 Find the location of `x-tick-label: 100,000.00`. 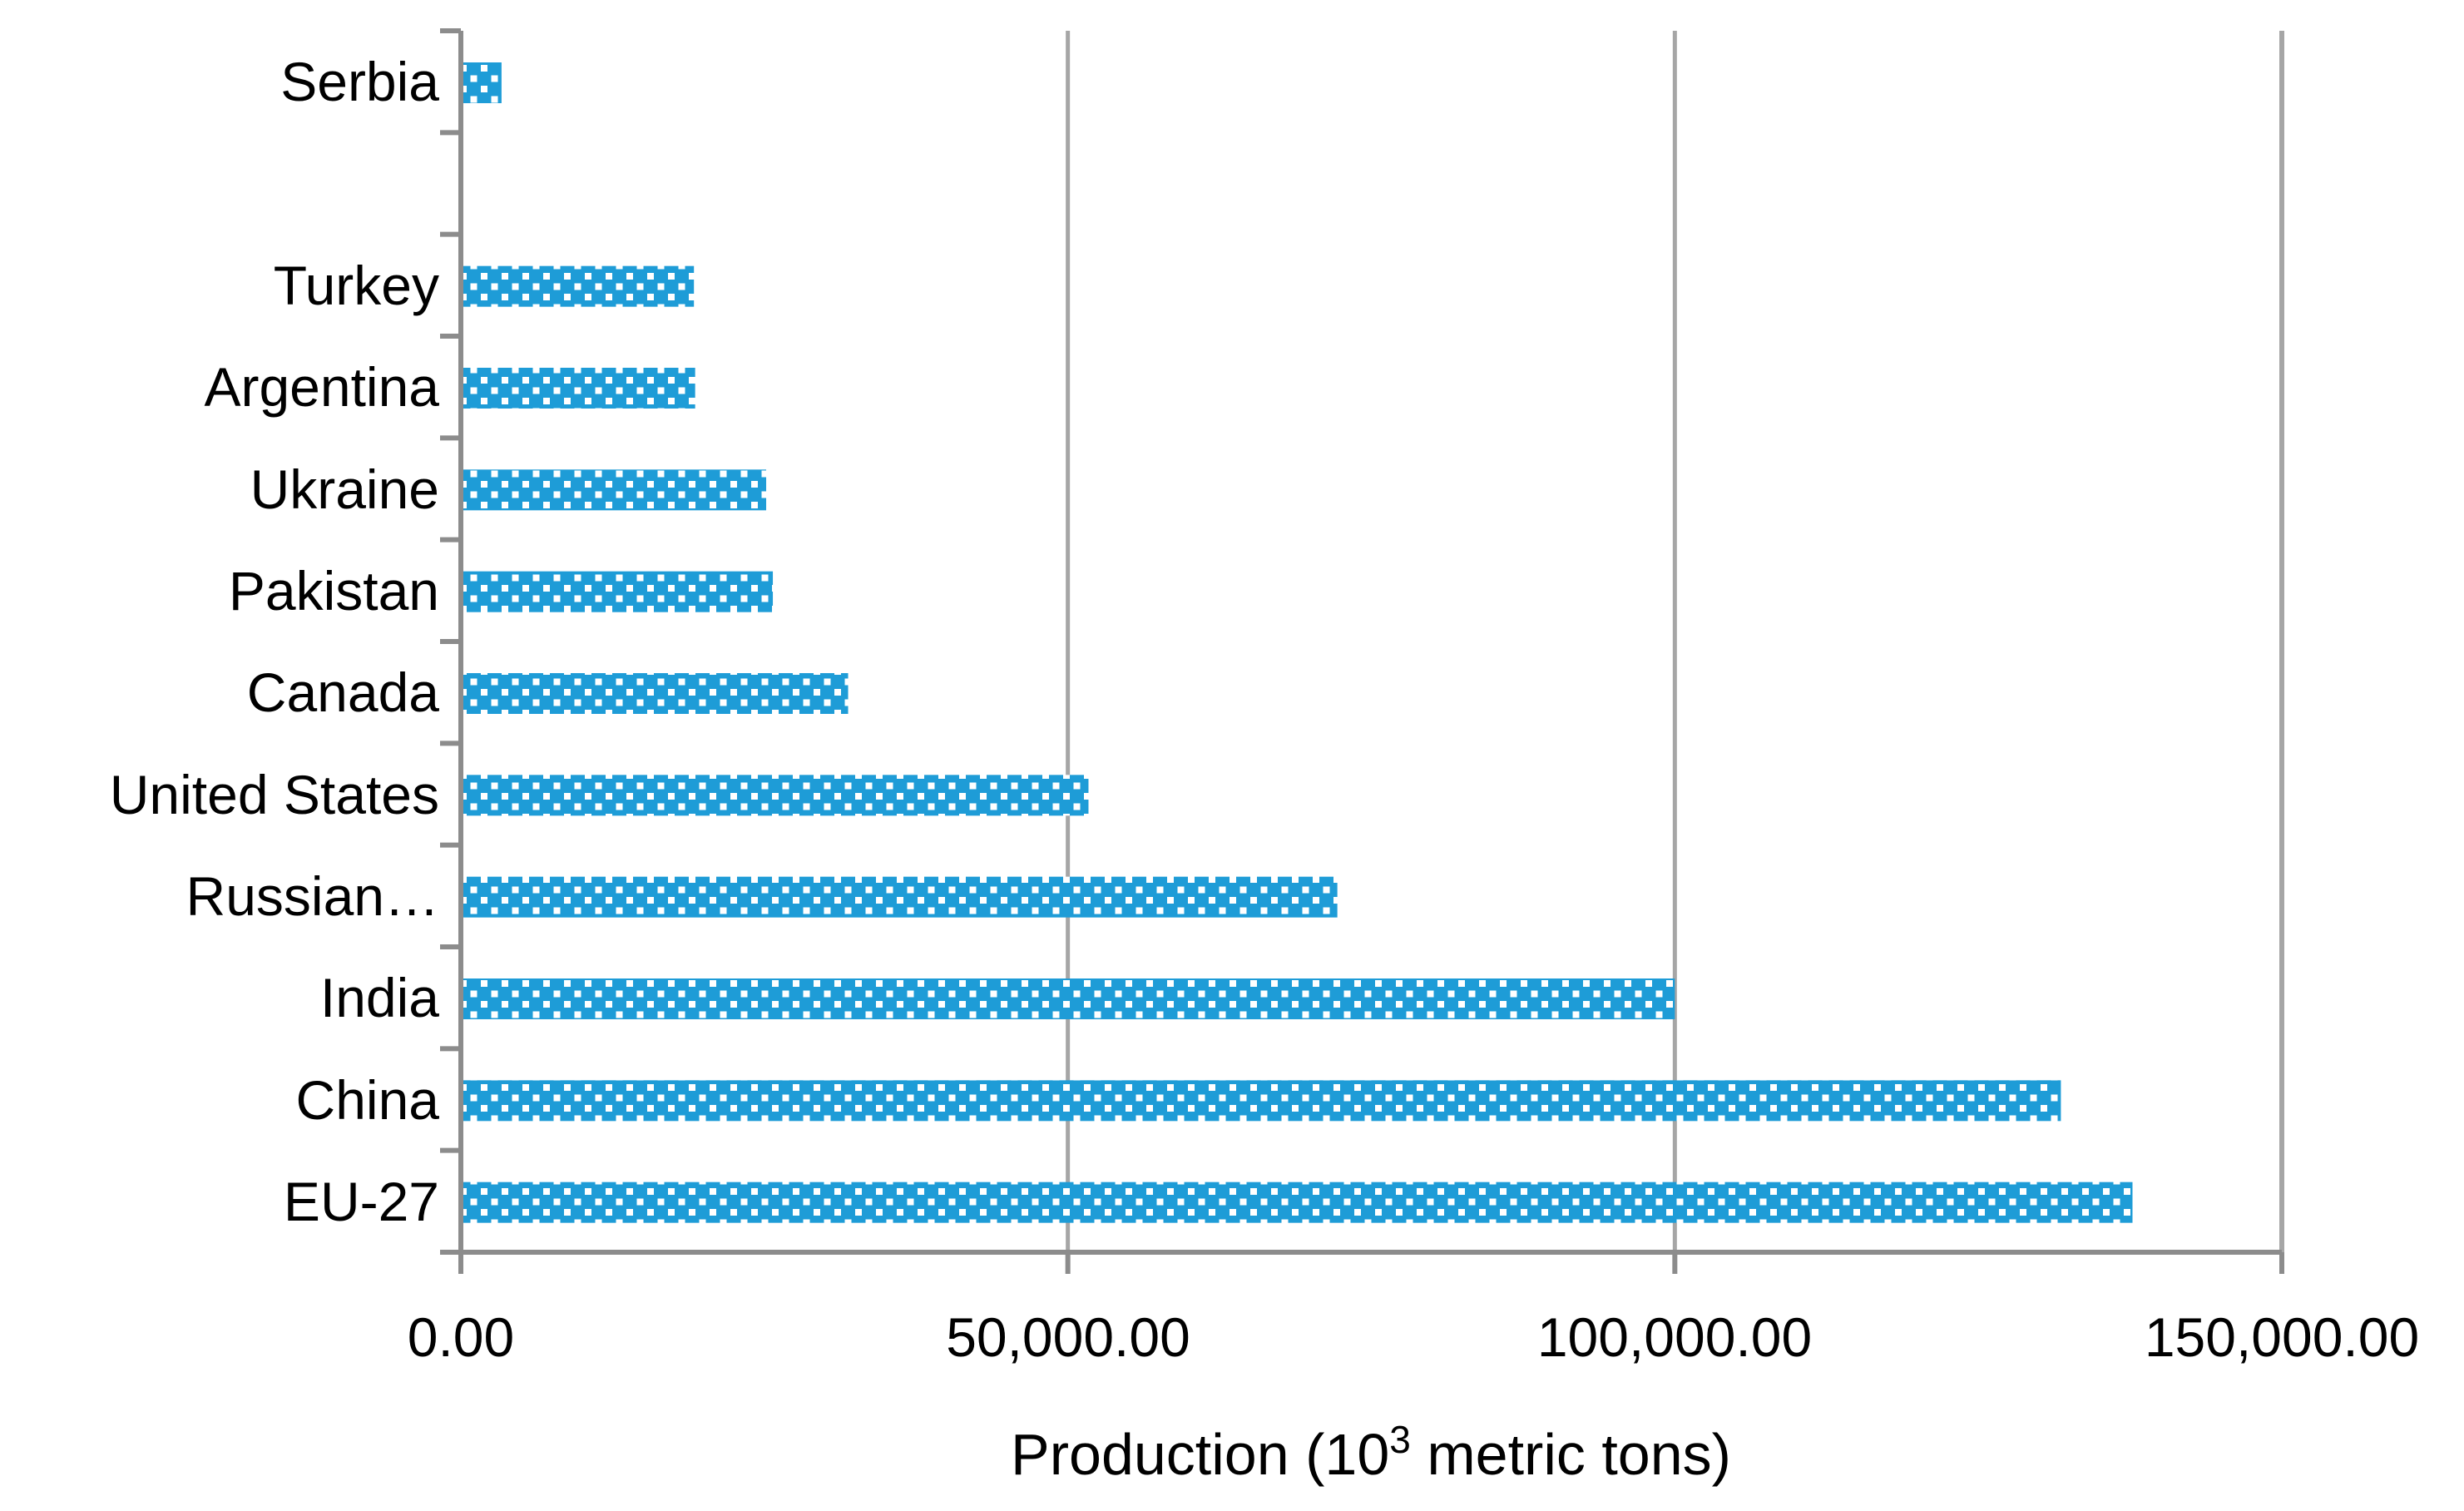

x-tick-label: 100,000.00 is located at coordinates (1674, 1337).